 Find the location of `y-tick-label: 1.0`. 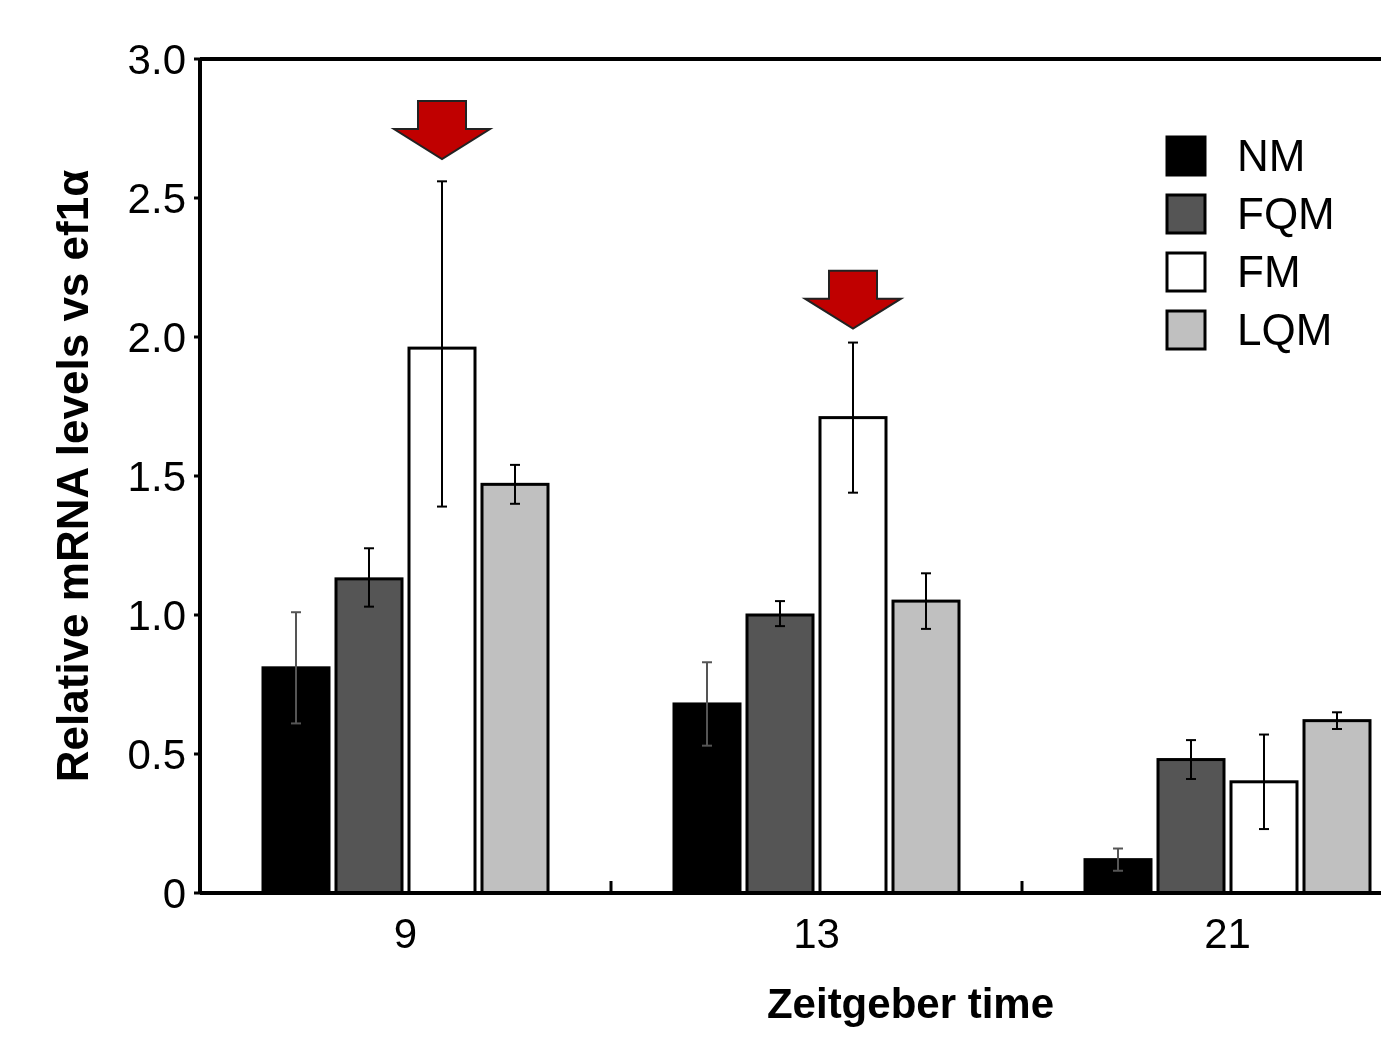

y-tick-label: 1.0 is located at coordinates (156, 615).